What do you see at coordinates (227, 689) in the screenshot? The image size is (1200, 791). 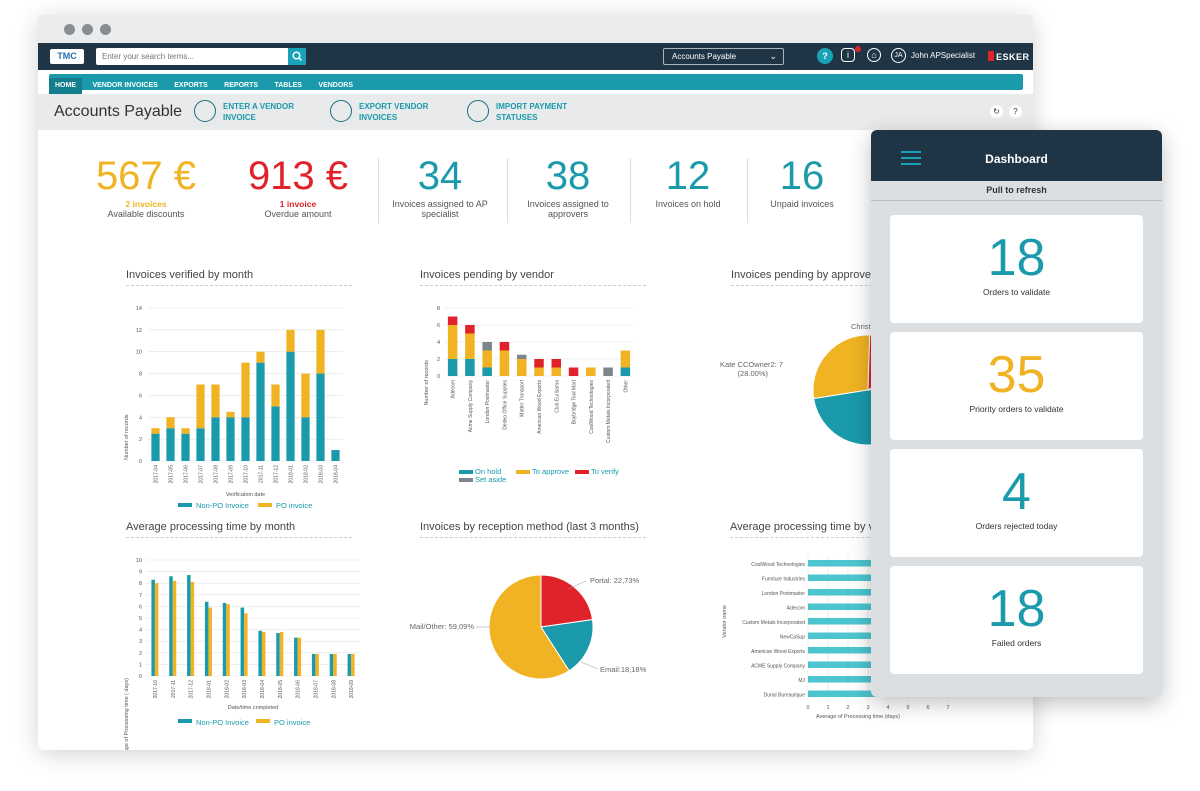 I see `x-tick-label: 2018-02` at bounding box center [227, 689].